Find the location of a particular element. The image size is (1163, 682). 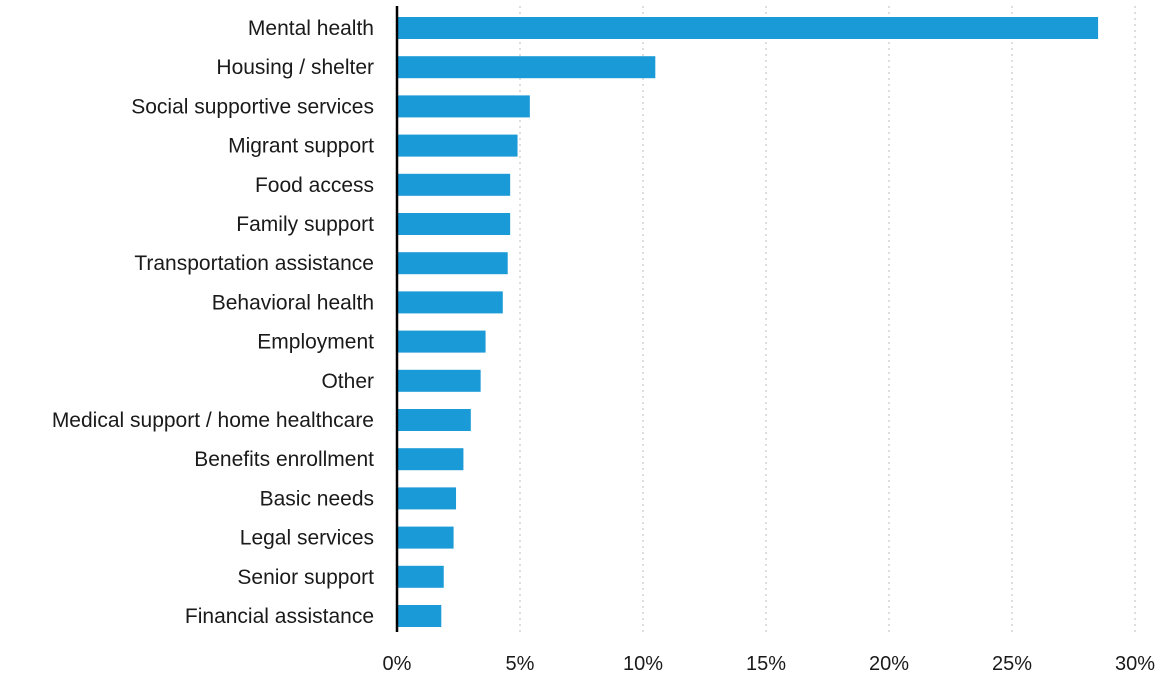

category-label: Other is located at coordinates (347, 381).